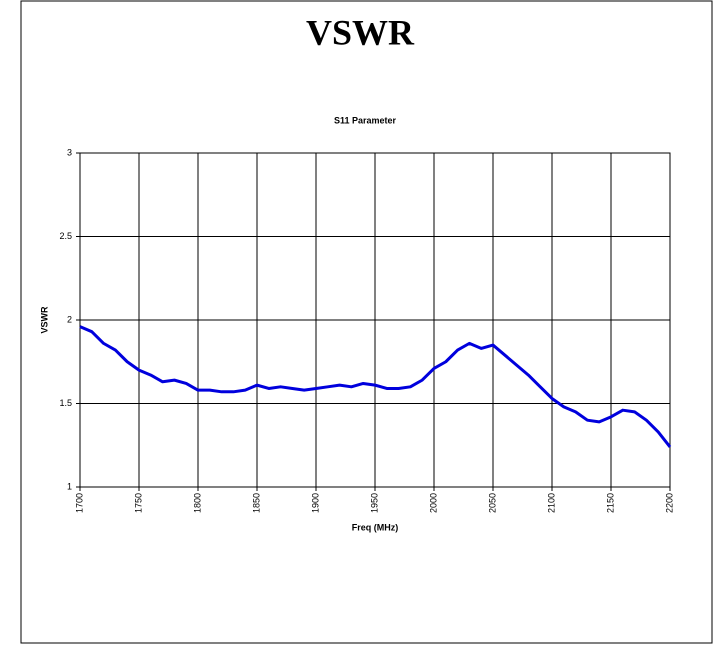 The height and width of the screenshot is (650, 715). Describe the element at coordinates (315, 503) in the screenshot. I see `x-tick-label: 1900` at that location.